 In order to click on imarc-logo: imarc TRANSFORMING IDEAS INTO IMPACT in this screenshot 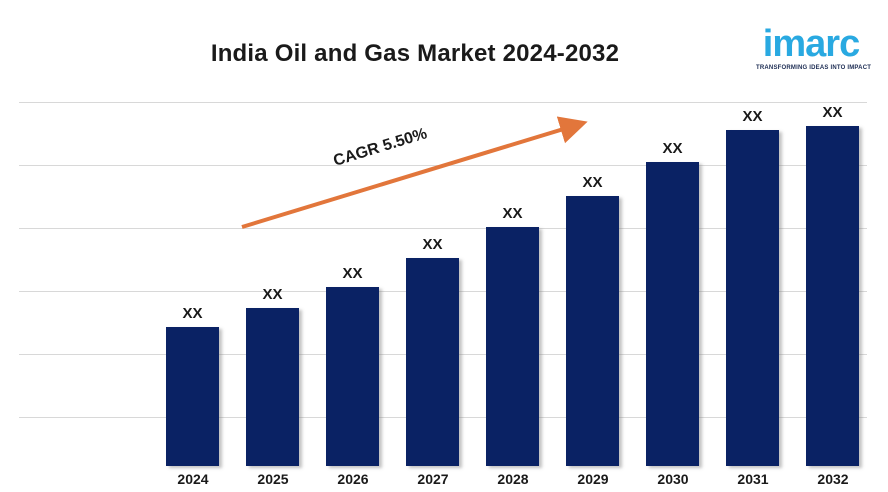, I will do `click(814, 47)`.